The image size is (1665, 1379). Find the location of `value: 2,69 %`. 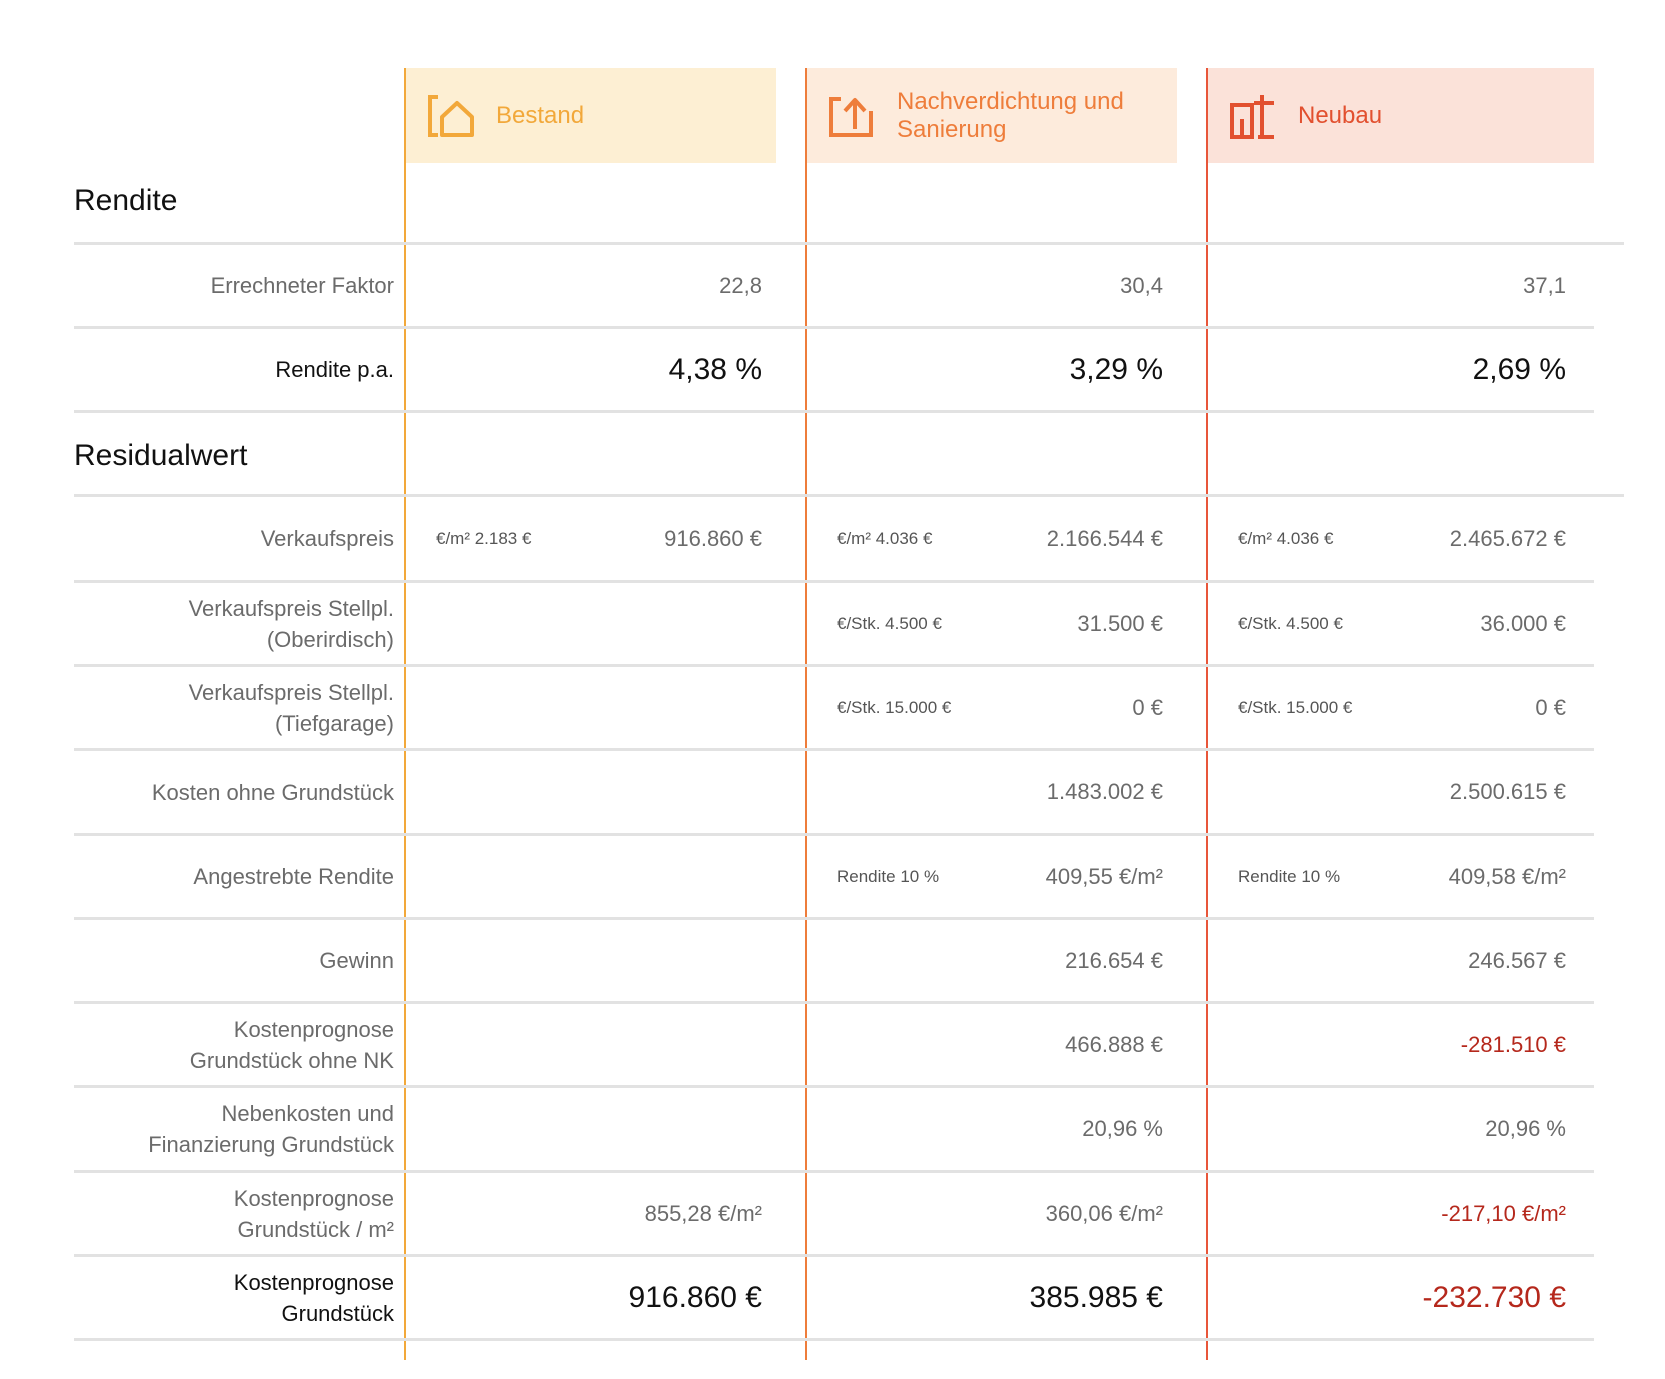

value: 2,69 % is located at coordinates (1519, 369).